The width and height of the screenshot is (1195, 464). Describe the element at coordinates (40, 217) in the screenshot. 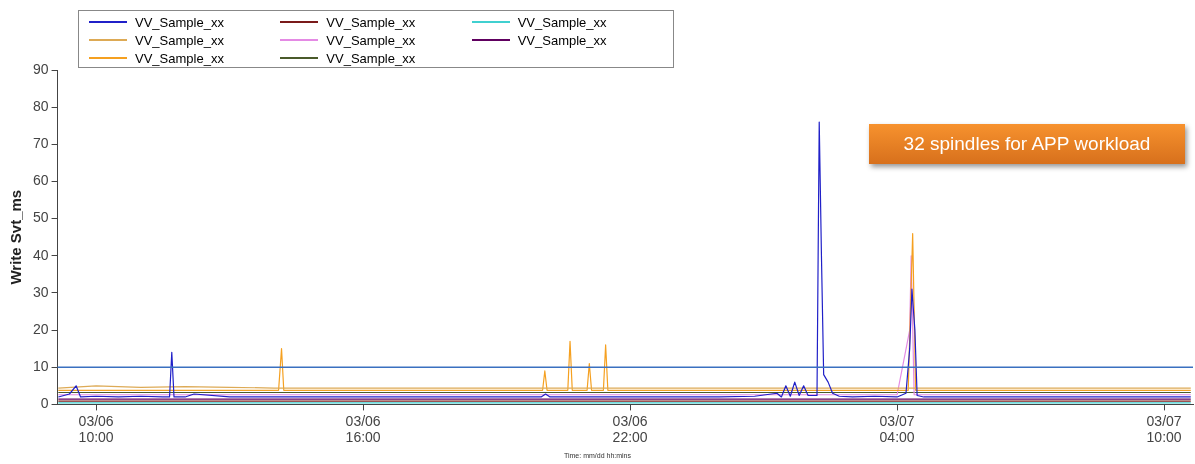

I see `y-tick-label: 50` at that location.